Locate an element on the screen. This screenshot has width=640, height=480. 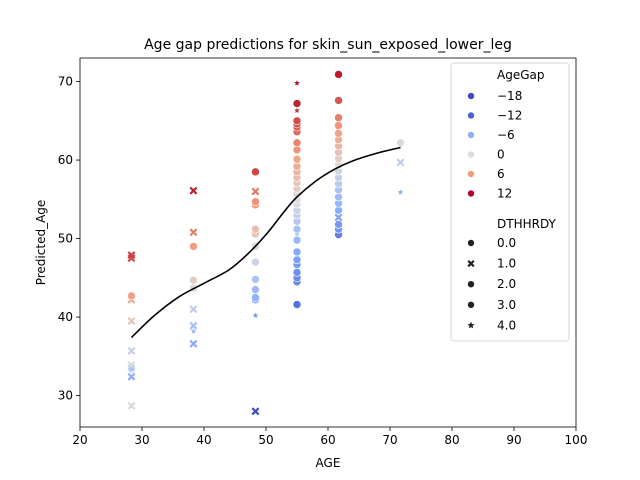
legend-hue-label: 12 is located at coordinates (504, 194).